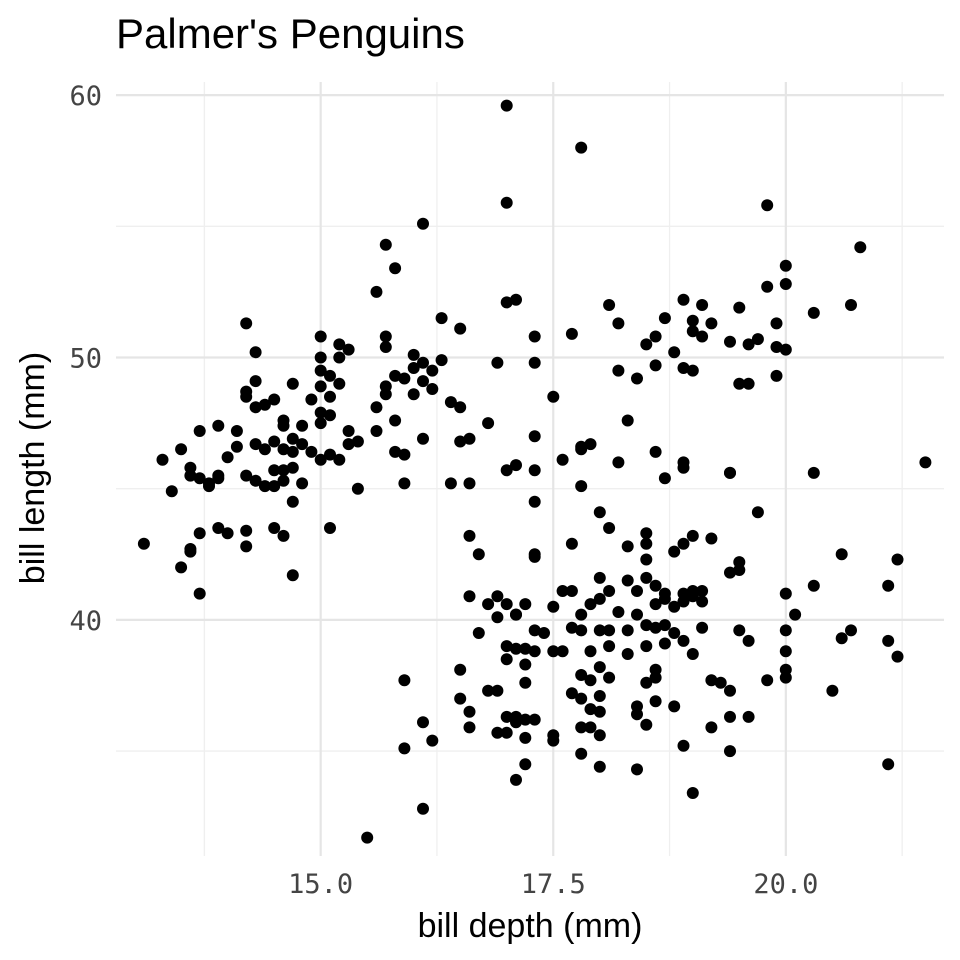 This screenshot has height=960, width=960. Describe the element at coordinates (785, 884) in the screenshot. I see `x-tick-label: 20.0` at that location.